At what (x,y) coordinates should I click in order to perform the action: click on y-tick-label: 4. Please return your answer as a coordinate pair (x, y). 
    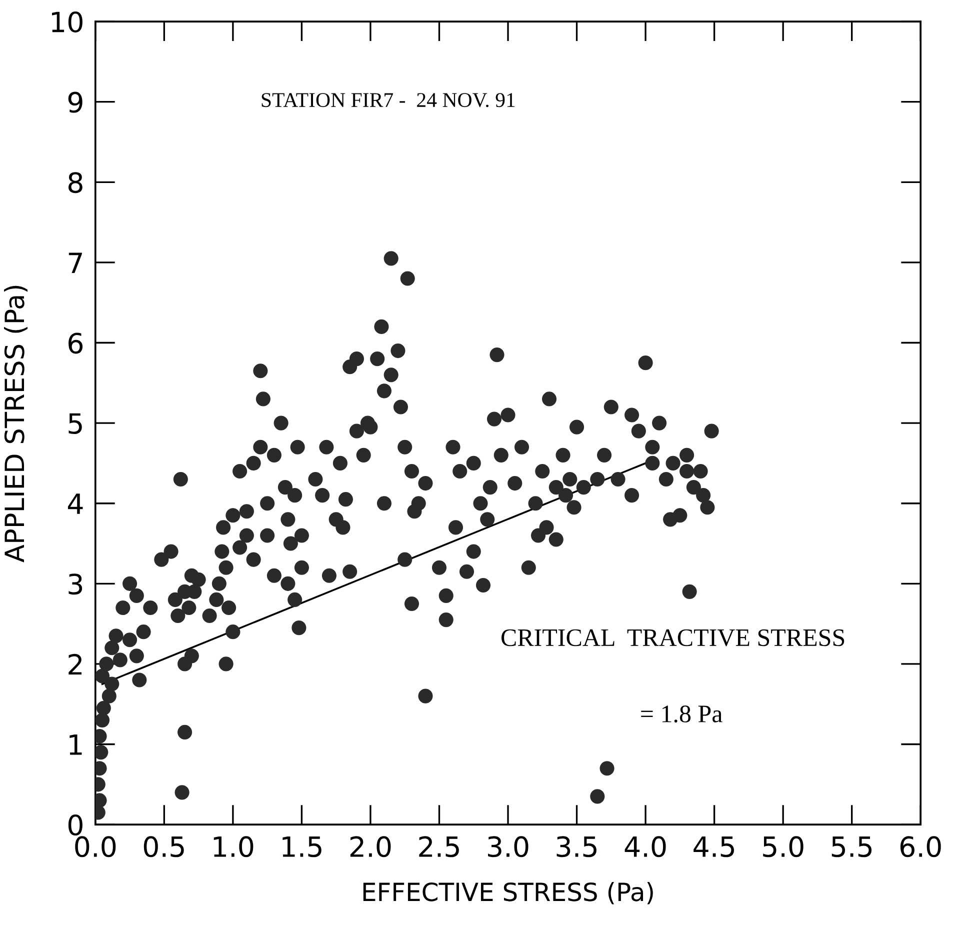
    Looking at the image, I should click on (75, 504).